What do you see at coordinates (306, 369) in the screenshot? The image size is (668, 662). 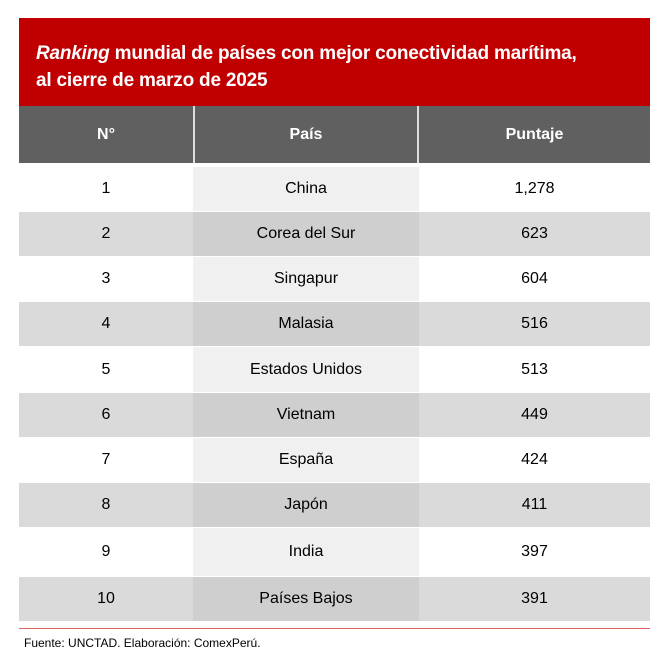 I see `cell-country: Estados Unidos` at bounding box center [306, 369].